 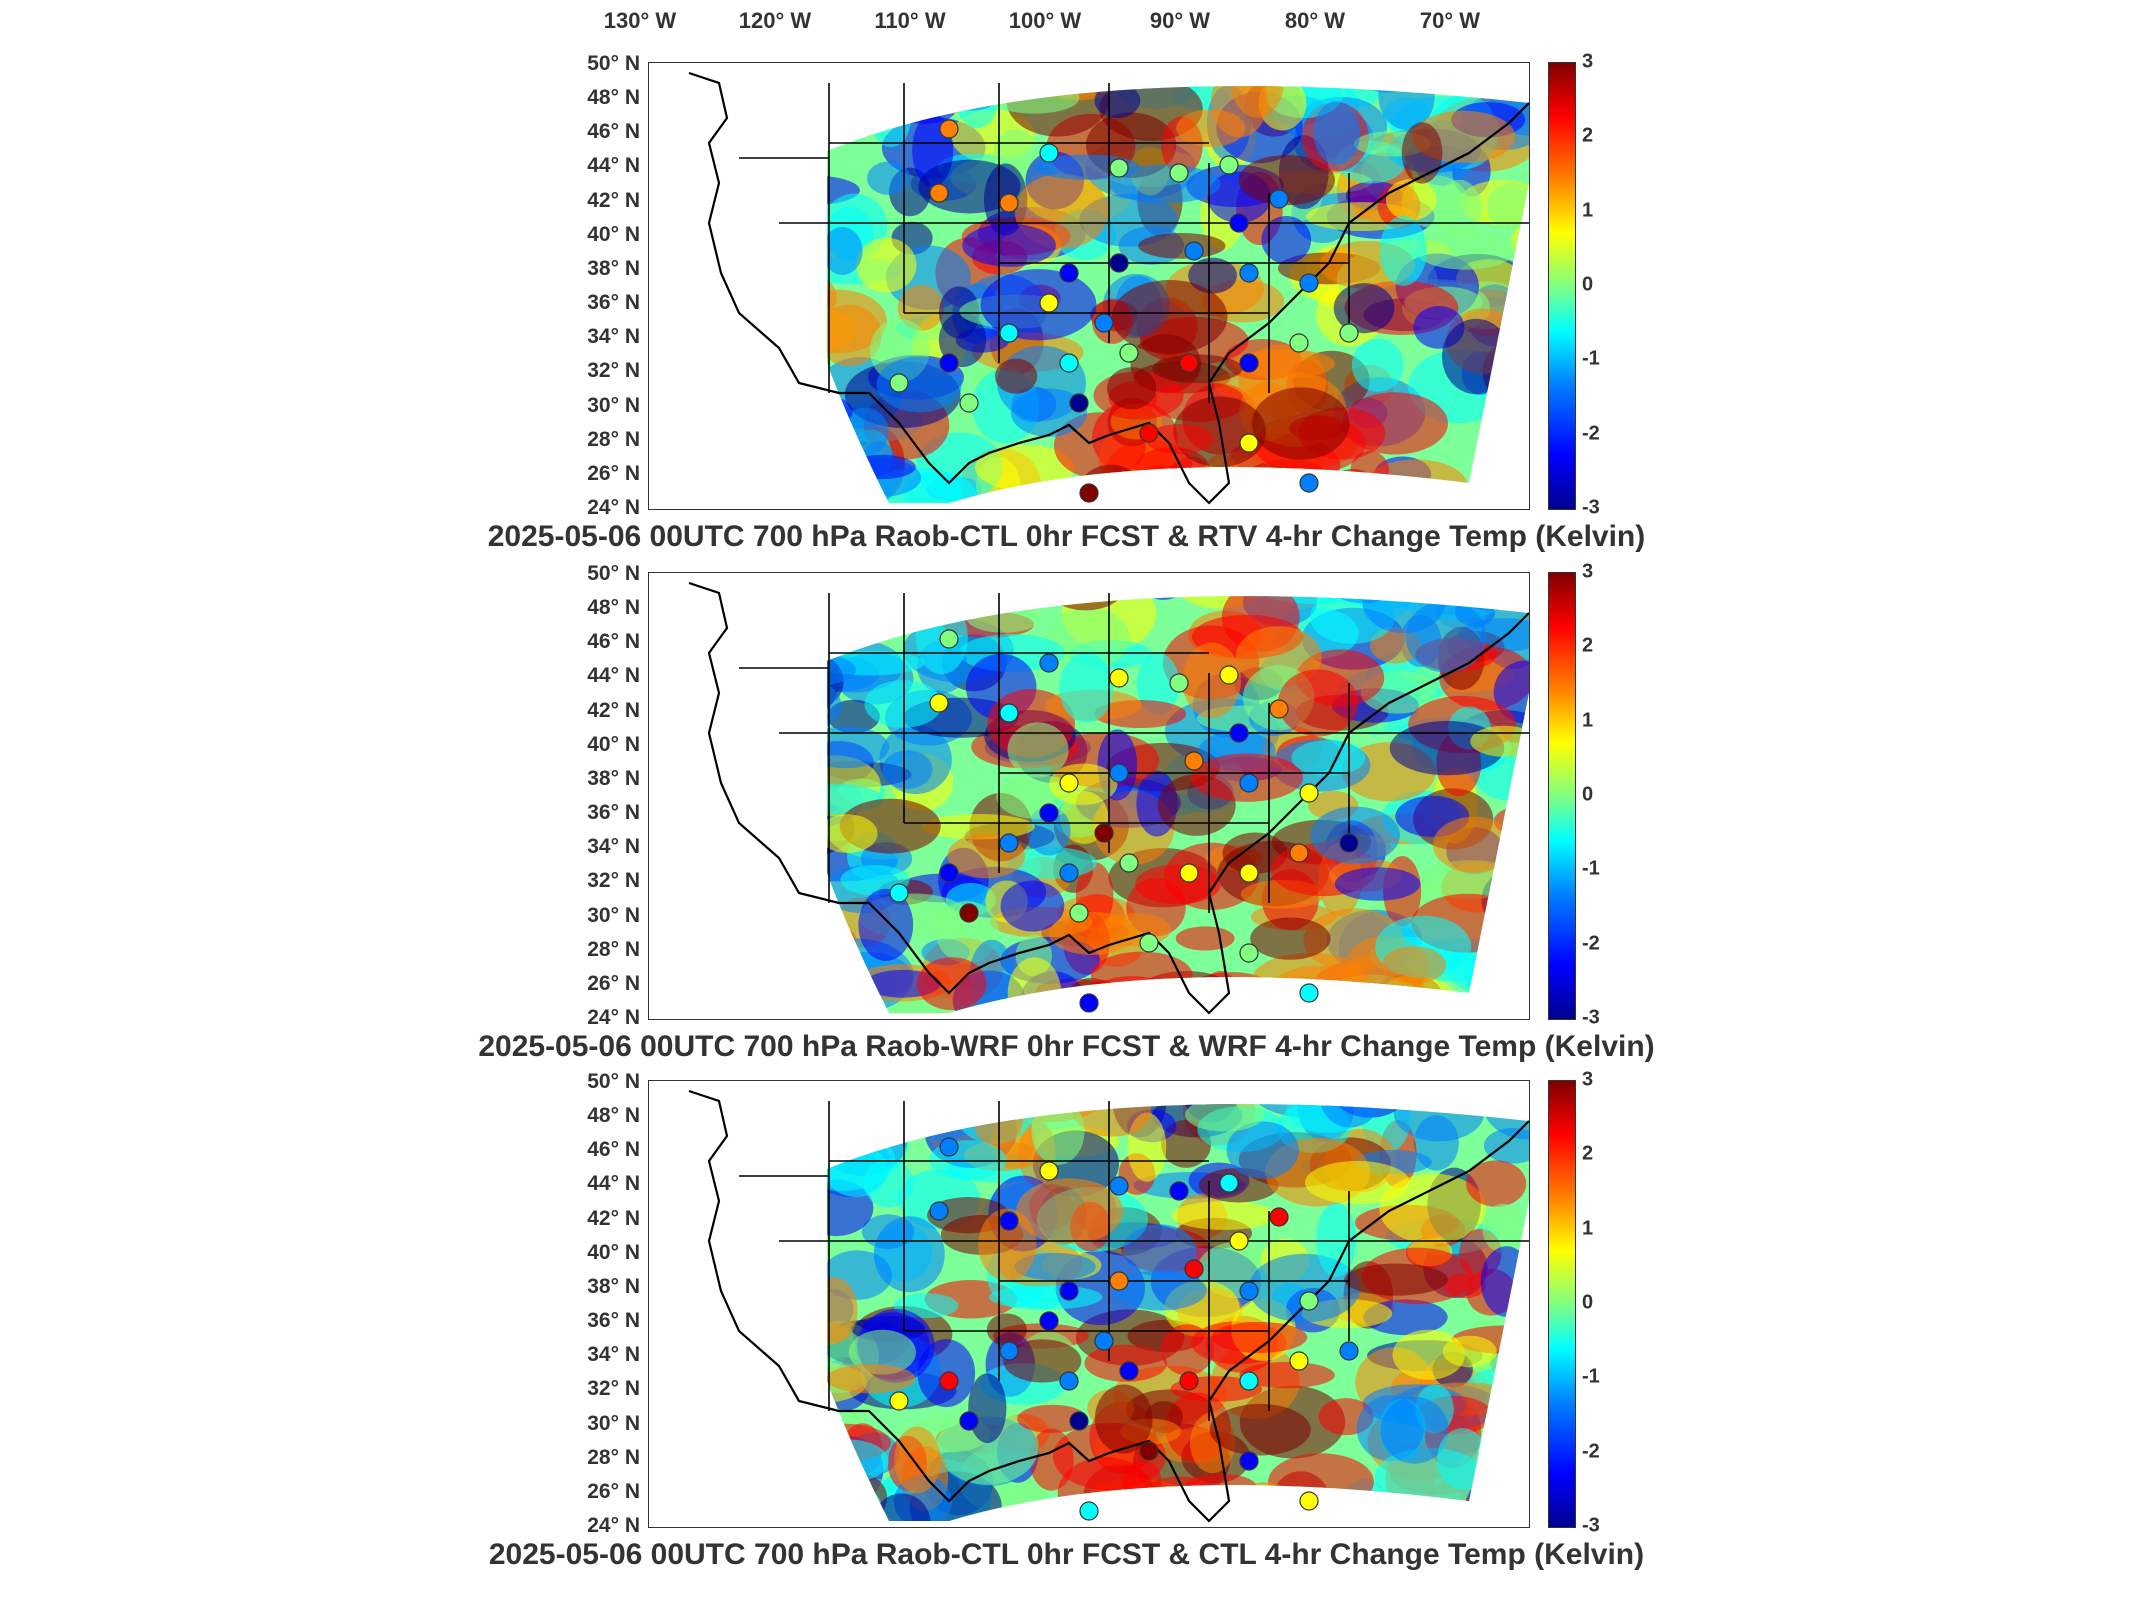 What do you see at coordinates (1315, 20) in the screenshot?
I see `lon-tick-label: 80° W` at bounding box center [1315, 20].